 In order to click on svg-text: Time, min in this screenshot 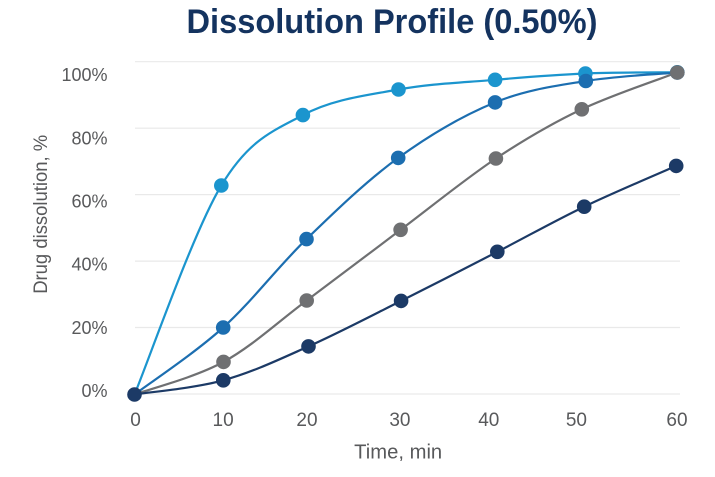, I will do `click(398, 452)`.